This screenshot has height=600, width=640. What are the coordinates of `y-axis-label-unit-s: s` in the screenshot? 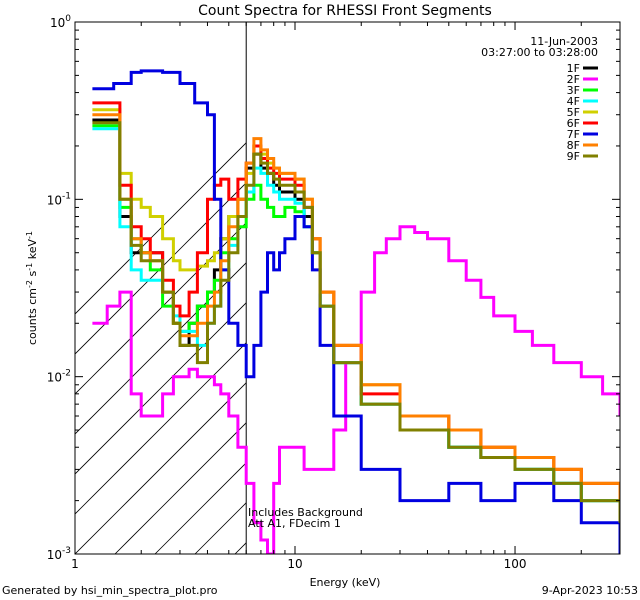 It's located at (32, 274).